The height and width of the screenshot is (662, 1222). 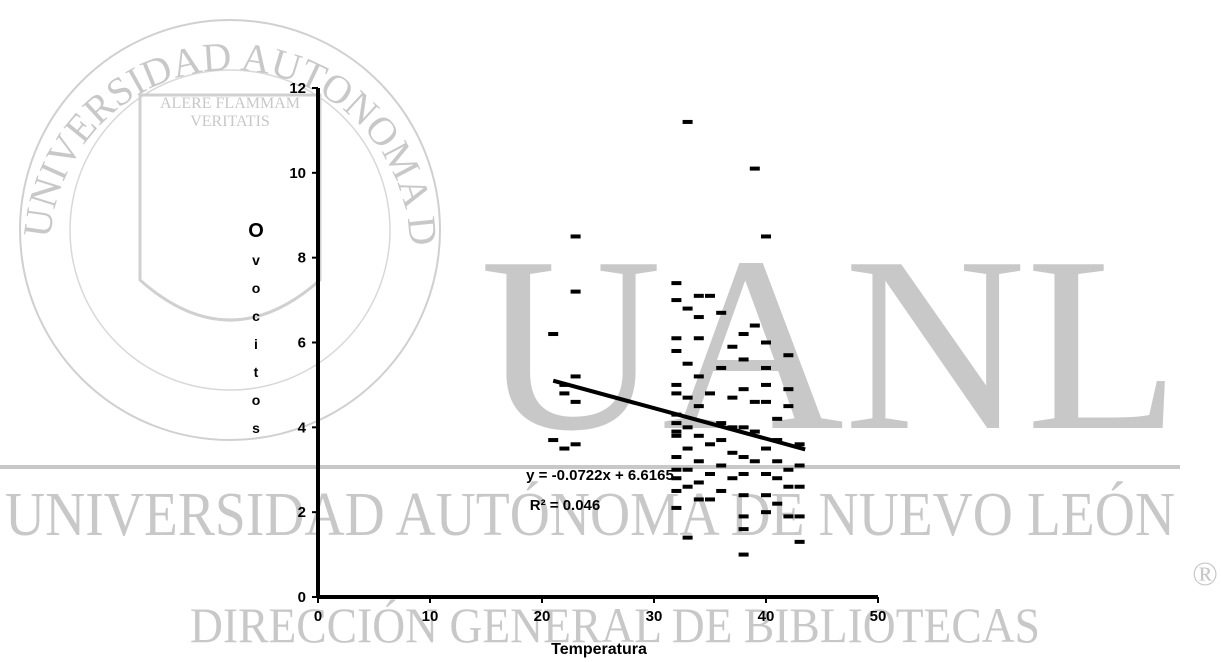 I want to click on seal-ring, so click(x=230, y=230).